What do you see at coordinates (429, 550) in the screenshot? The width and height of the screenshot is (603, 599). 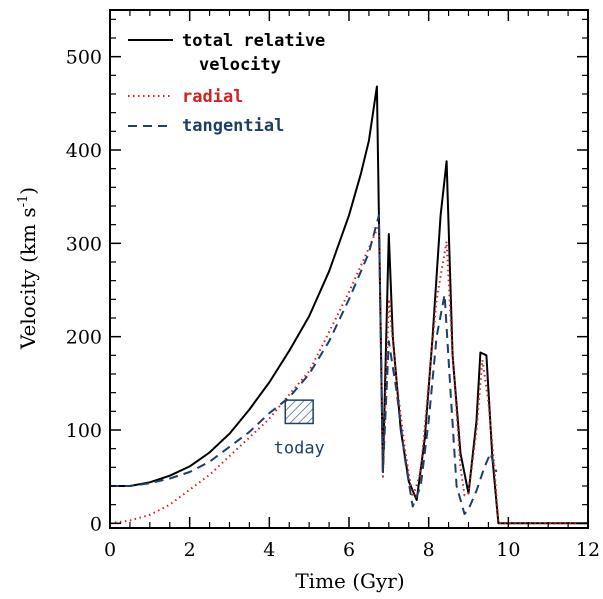 I see `x-tick-label: 8` at bounding box center [429, 550].